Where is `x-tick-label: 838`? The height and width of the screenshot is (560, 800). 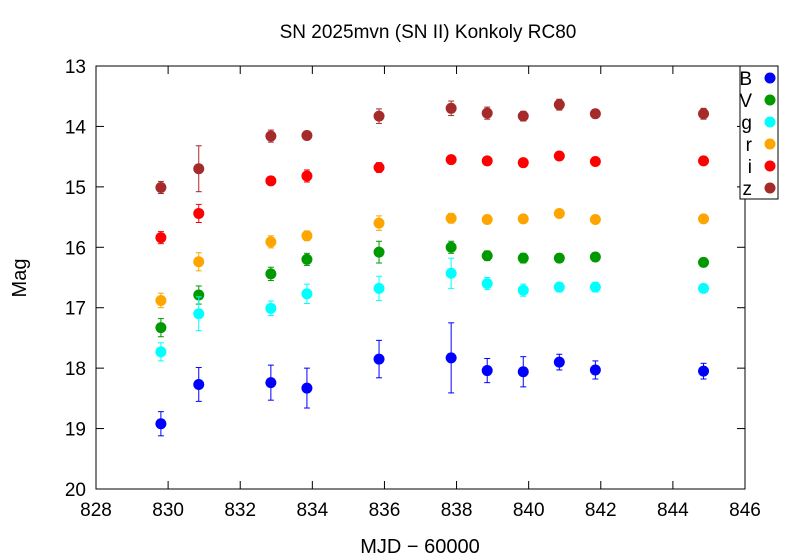
x-tick-label: 838 is located at coordinates (457, 510).